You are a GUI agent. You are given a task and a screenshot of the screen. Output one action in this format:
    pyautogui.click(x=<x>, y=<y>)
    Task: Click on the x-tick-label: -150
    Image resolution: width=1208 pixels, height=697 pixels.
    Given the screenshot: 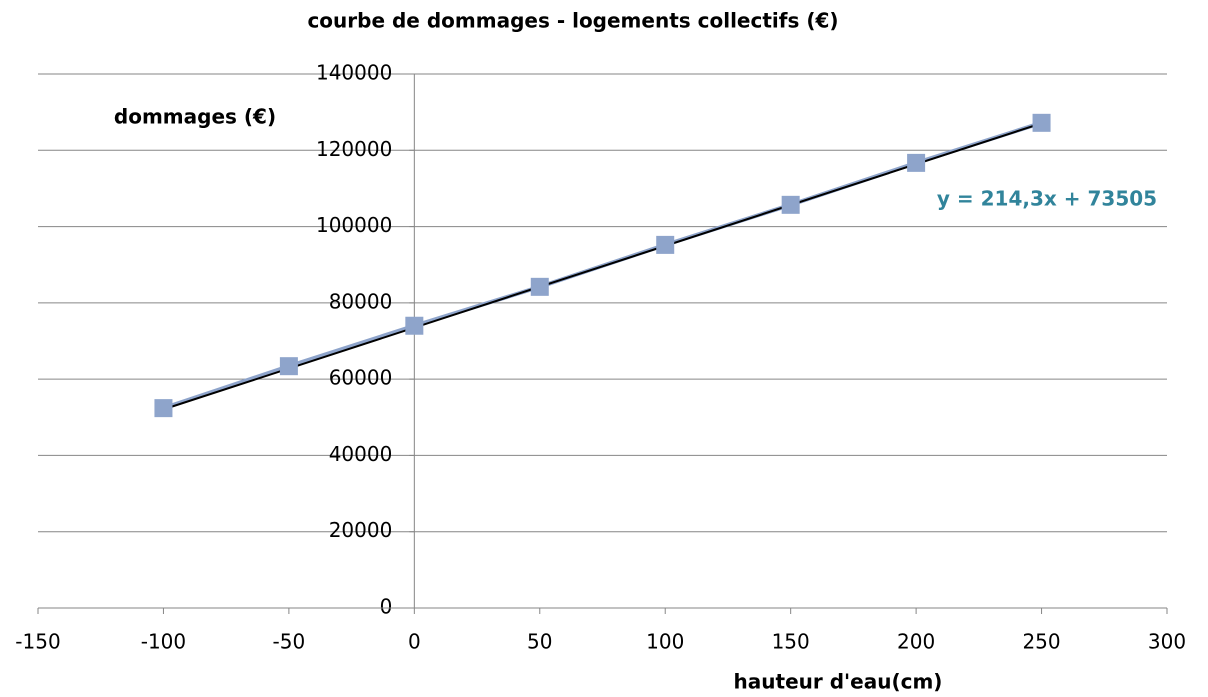 What is the action you would take?
    pyautogui.click(x=37, y=642)
    